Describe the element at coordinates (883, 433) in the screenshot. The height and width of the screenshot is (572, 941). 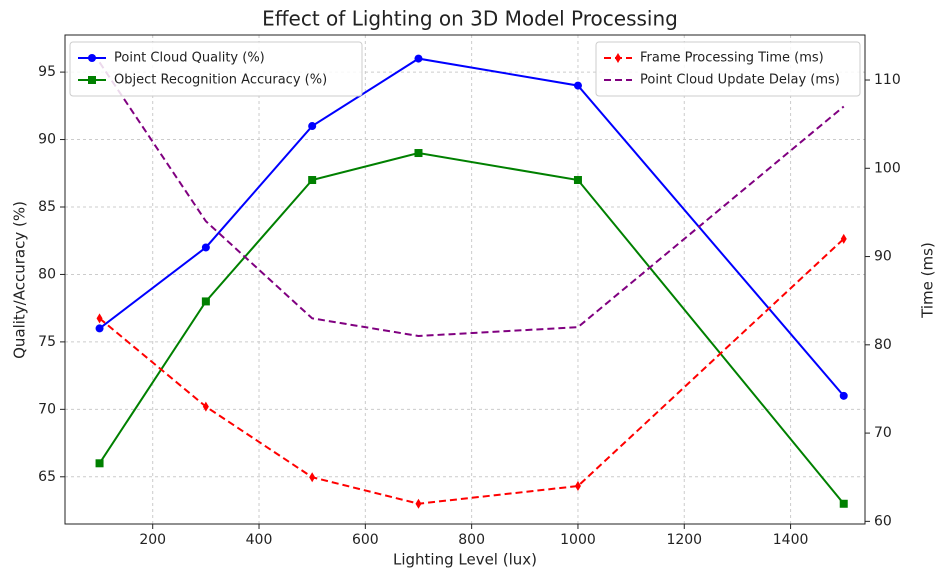
I see `y2-tick-label: 70` at that location.